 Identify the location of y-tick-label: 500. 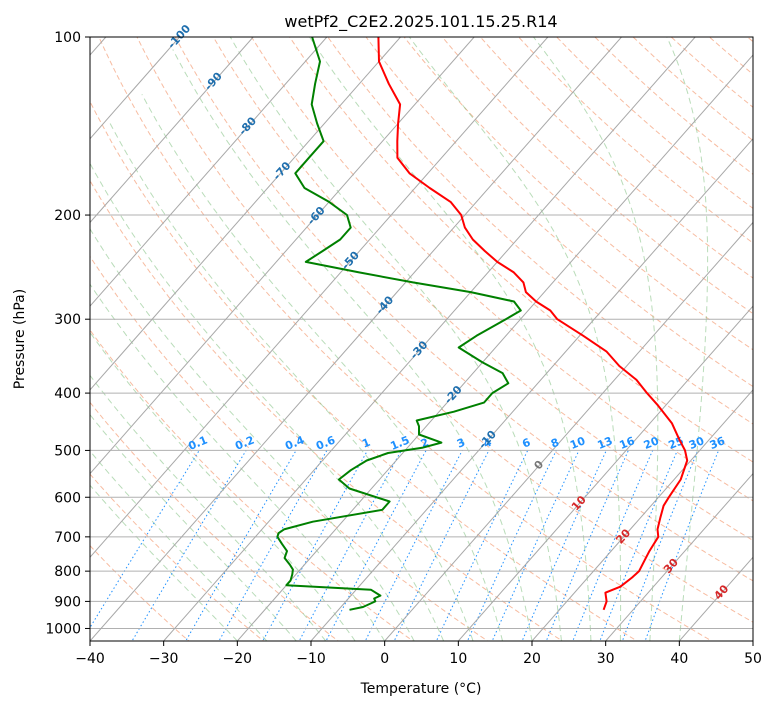
(67, 451).